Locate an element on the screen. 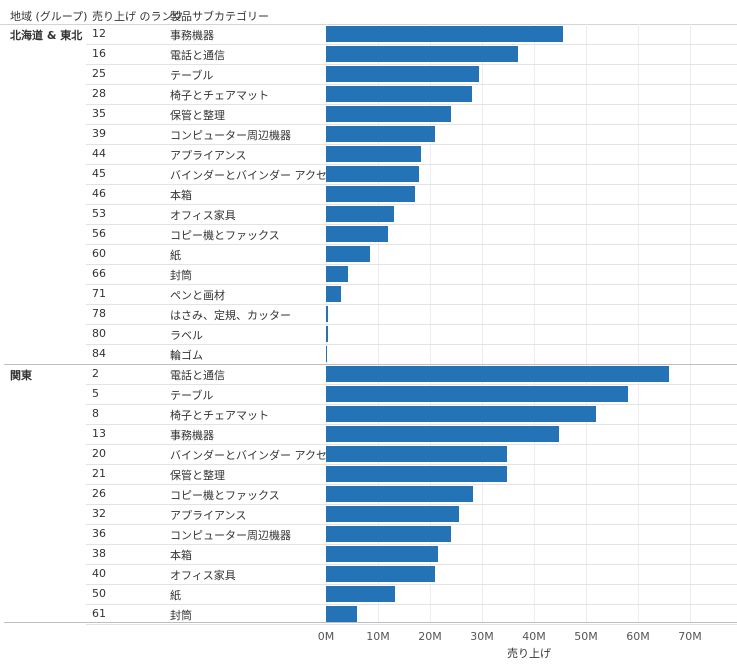  table-row: 28 椅子とチェアマット is located at coordinates (411, 94).